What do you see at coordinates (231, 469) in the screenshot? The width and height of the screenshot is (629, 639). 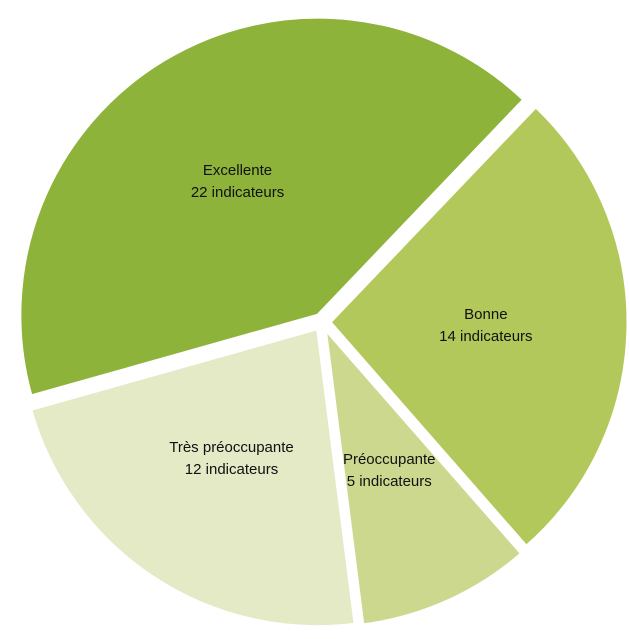 I see `value-label: 12 indicateurs` at bounding box center [231, 469].